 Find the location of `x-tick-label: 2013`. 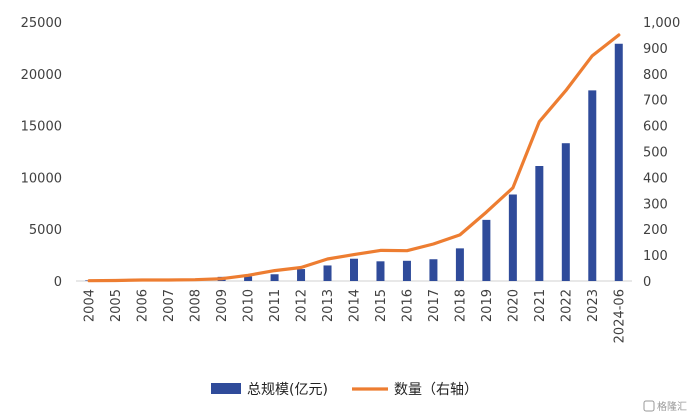

x-tick-label: 2013 is located at coordinates (328, 305).